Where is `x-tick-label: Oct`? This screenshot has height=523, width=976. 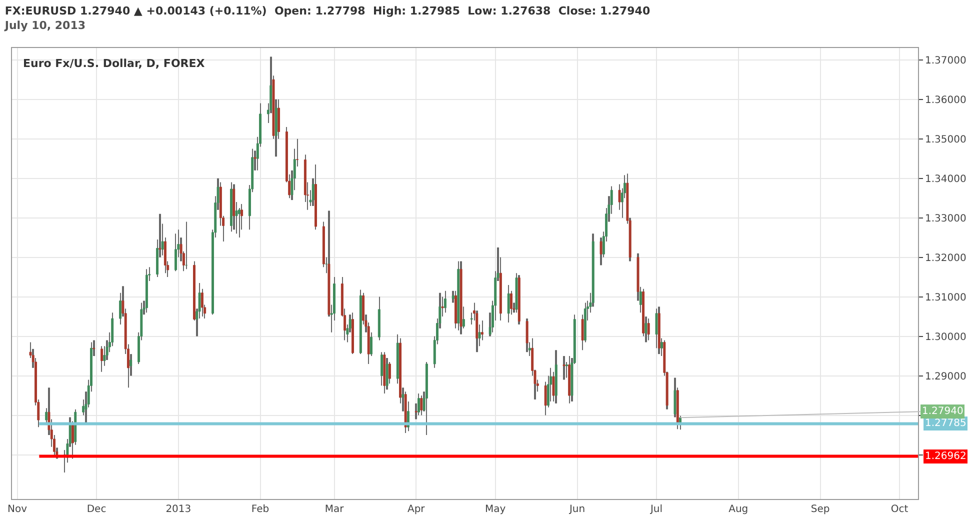 x-tick-label: Oct is located at coordinates (899, 509).